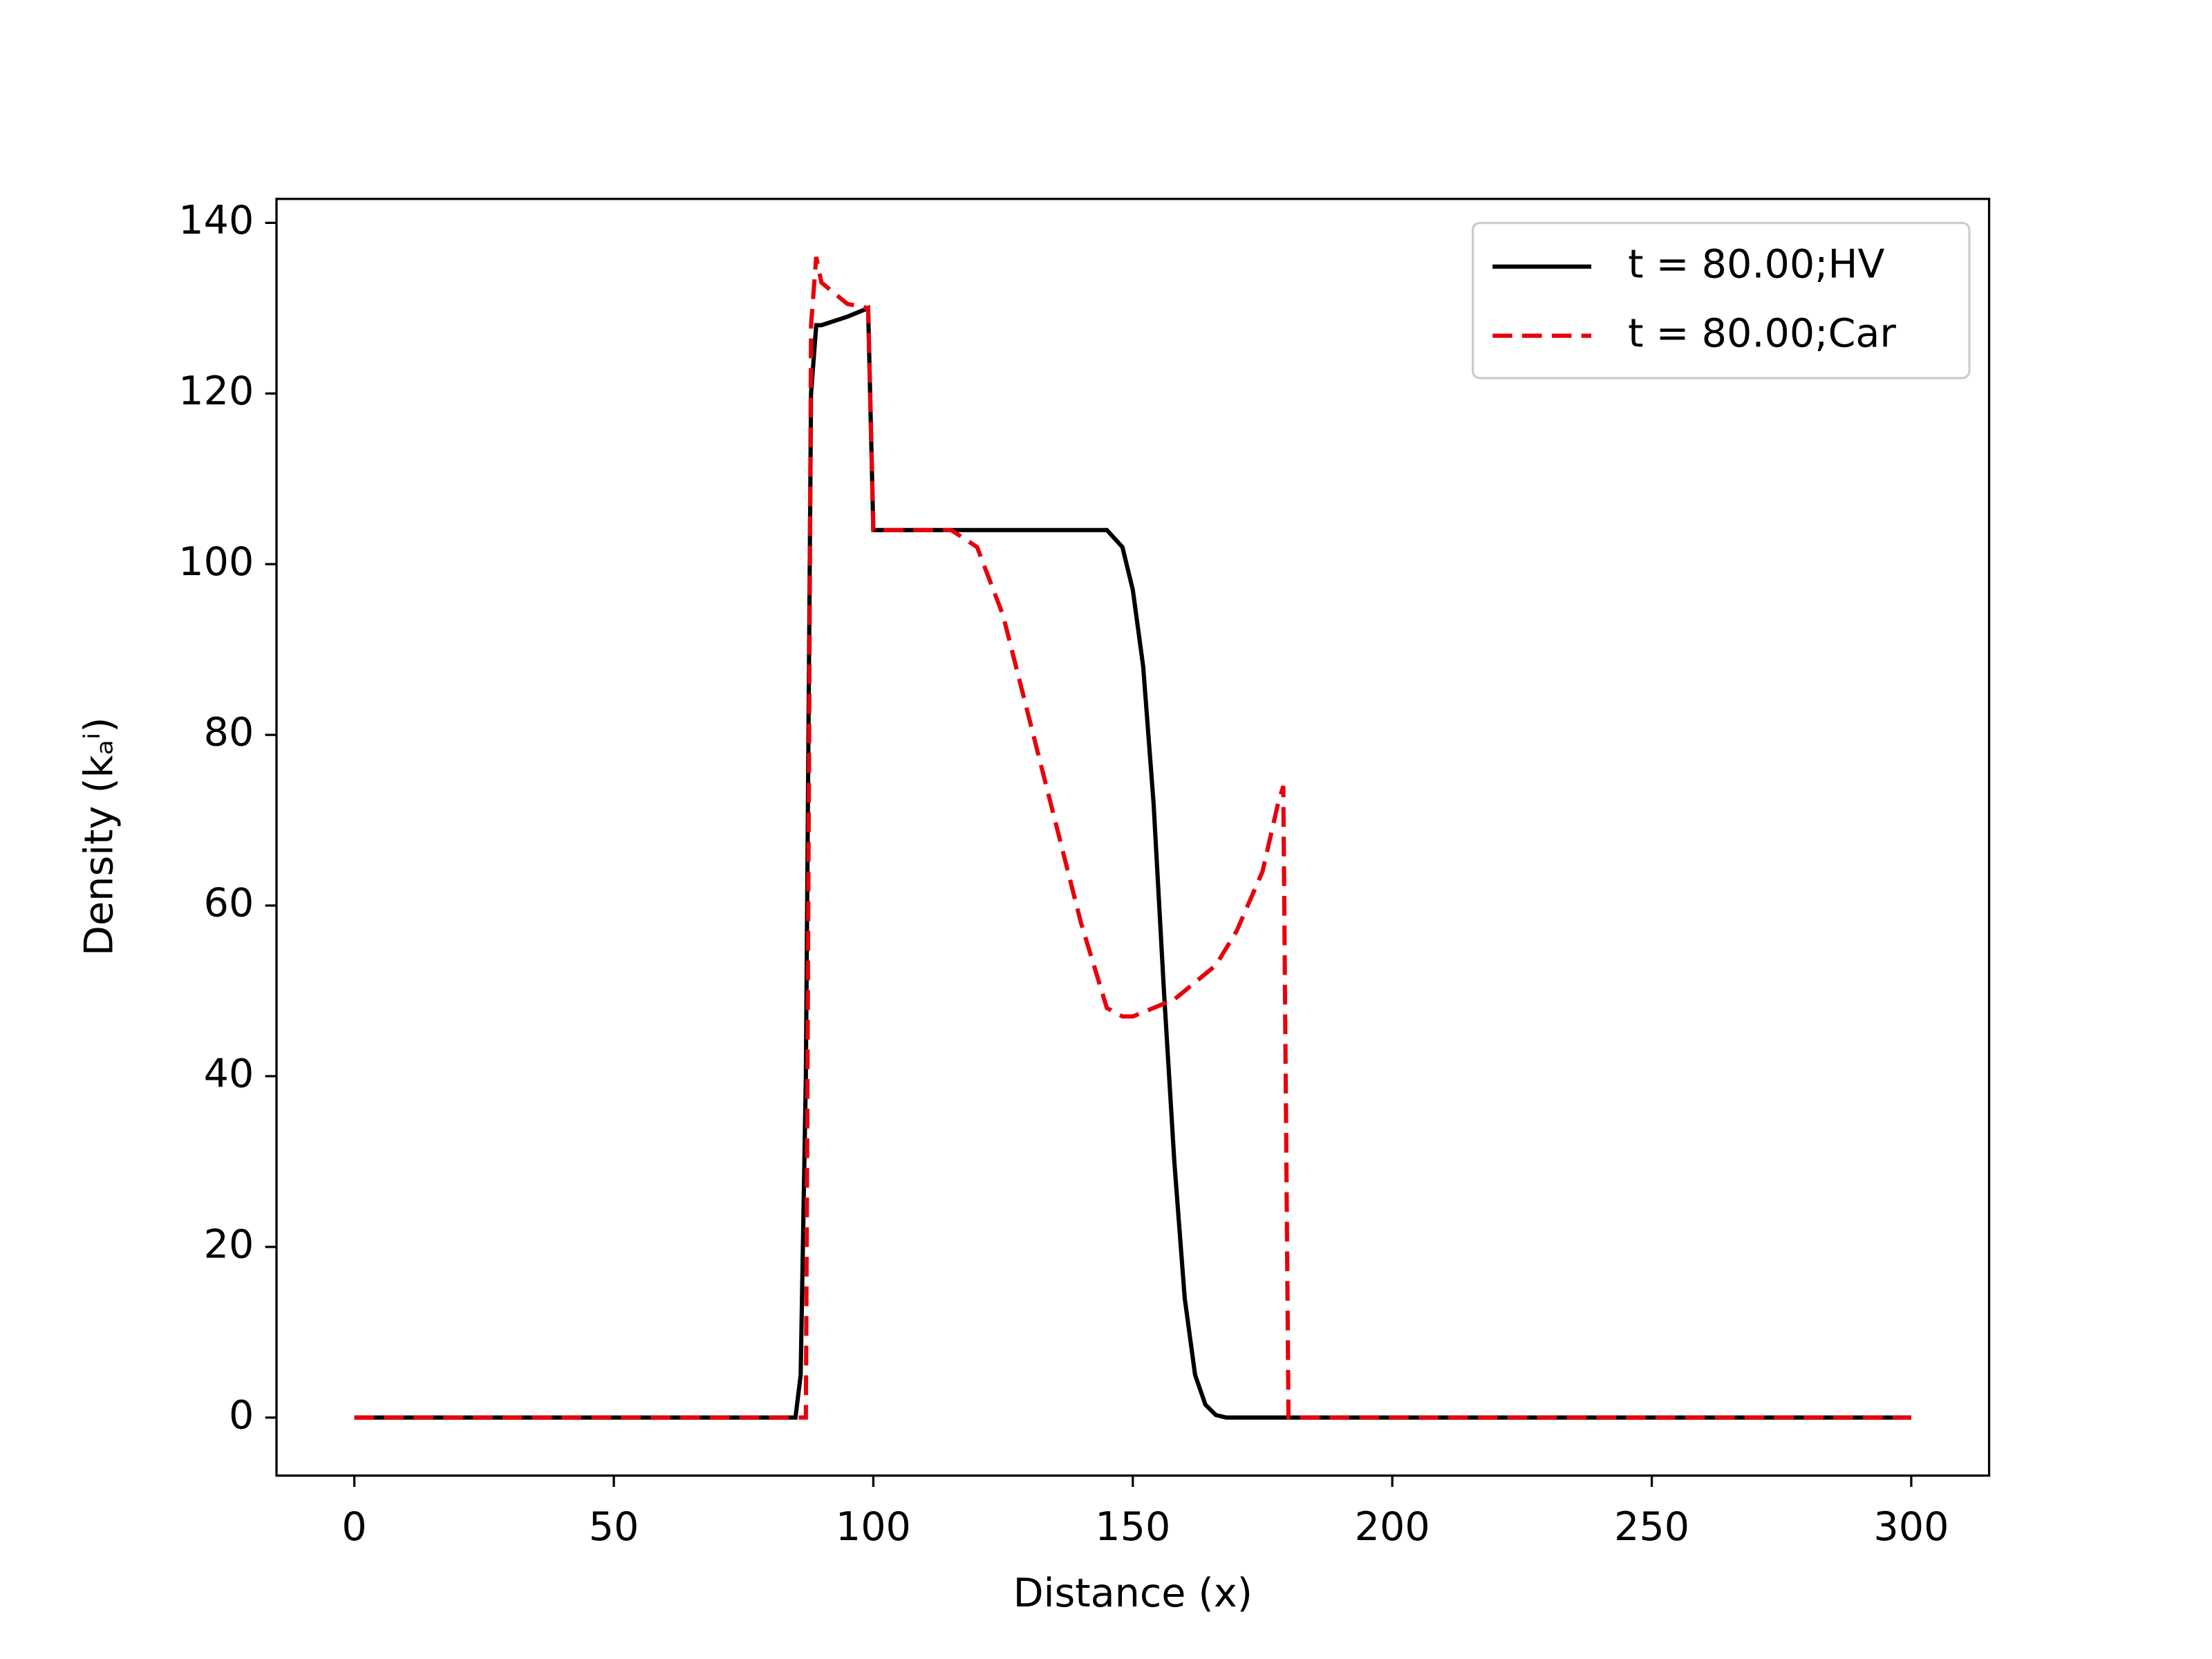 The width and height of the screenshot is (2212, 1659). I want to click on x-tick-label: 300, so click(1911, 1527).